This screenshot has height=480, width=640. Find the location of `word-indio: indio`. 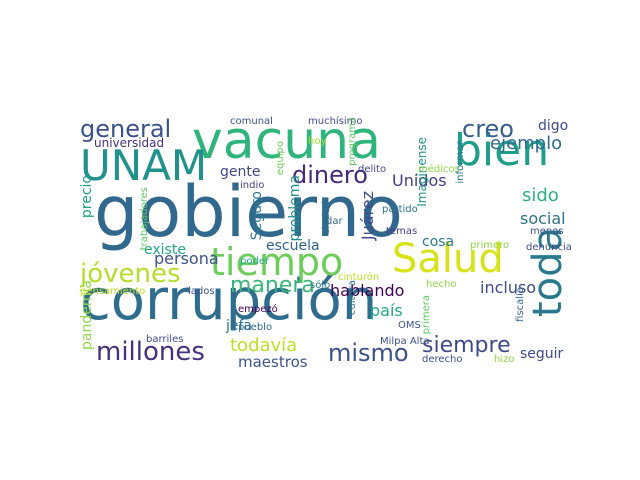

word-indio: indio is located at coordinates (252, 185).